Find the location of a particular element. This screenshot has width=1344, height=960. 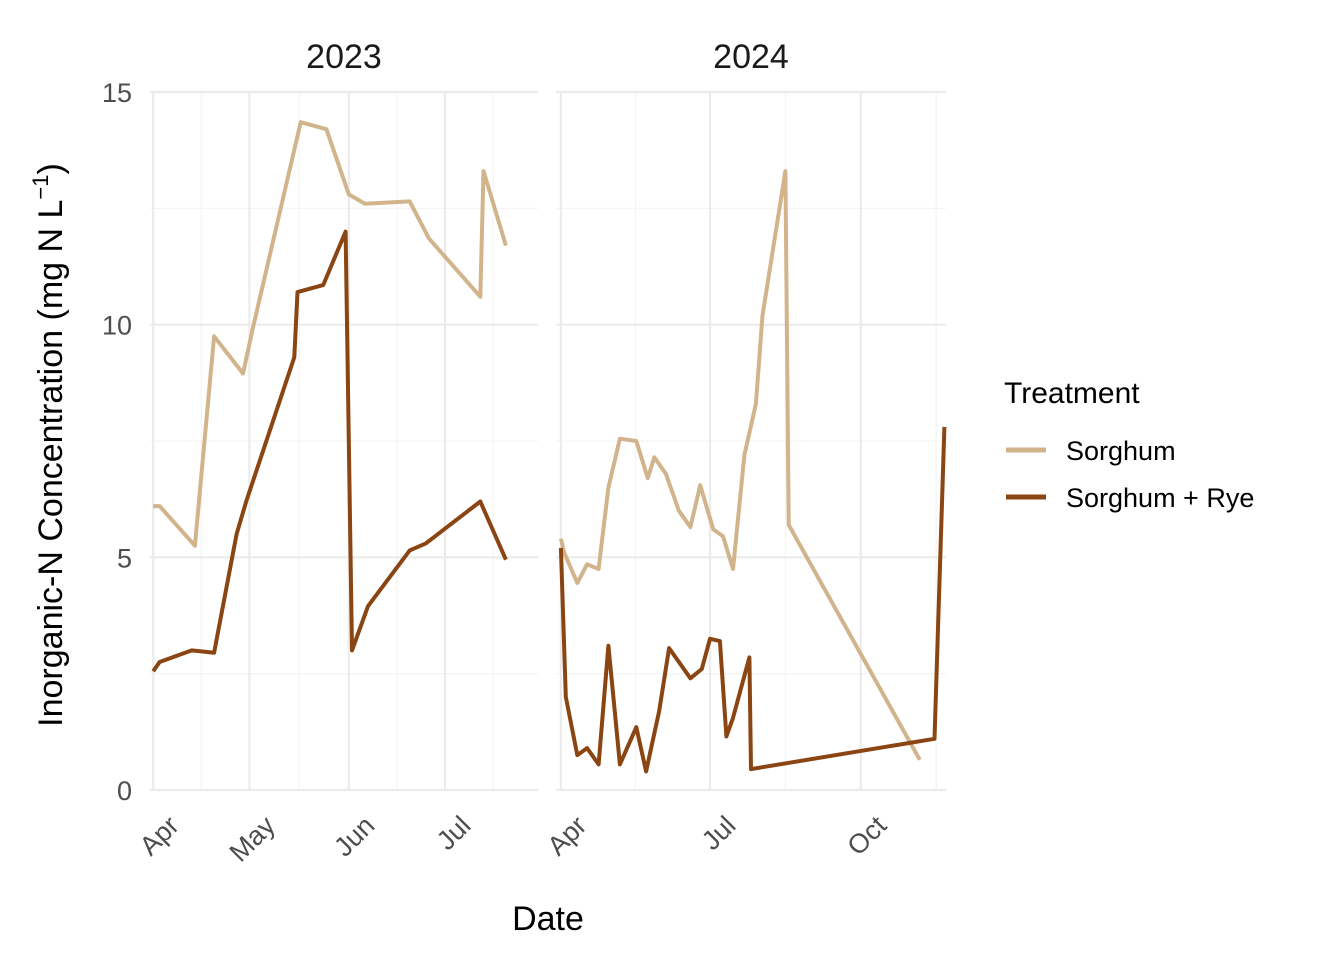

y-axis-title: Inorganic-N Concentration (mg N L−1) is located at coordinates (49, 445).